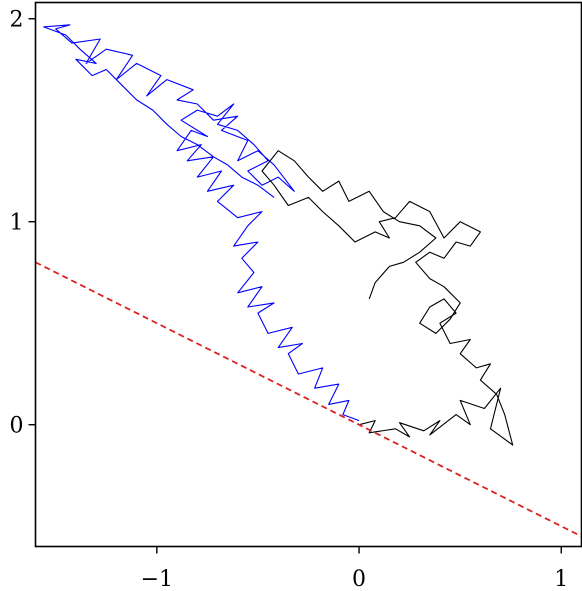 The width and height of the screenshot is (582, 591). I want to click on y-tick-label-0: 0, so click(17, 426).